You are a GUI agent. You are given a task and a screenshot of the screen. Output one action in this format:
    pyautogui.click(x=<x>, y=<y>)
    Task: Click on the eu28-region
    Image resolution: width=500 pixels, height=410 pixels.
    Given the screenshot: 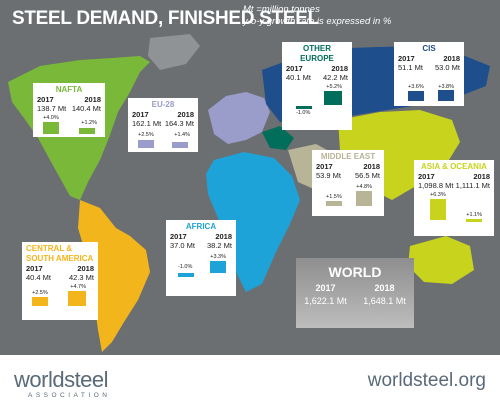 What is the action you would take?
    pyautogui.click(x=239, y=118)
    